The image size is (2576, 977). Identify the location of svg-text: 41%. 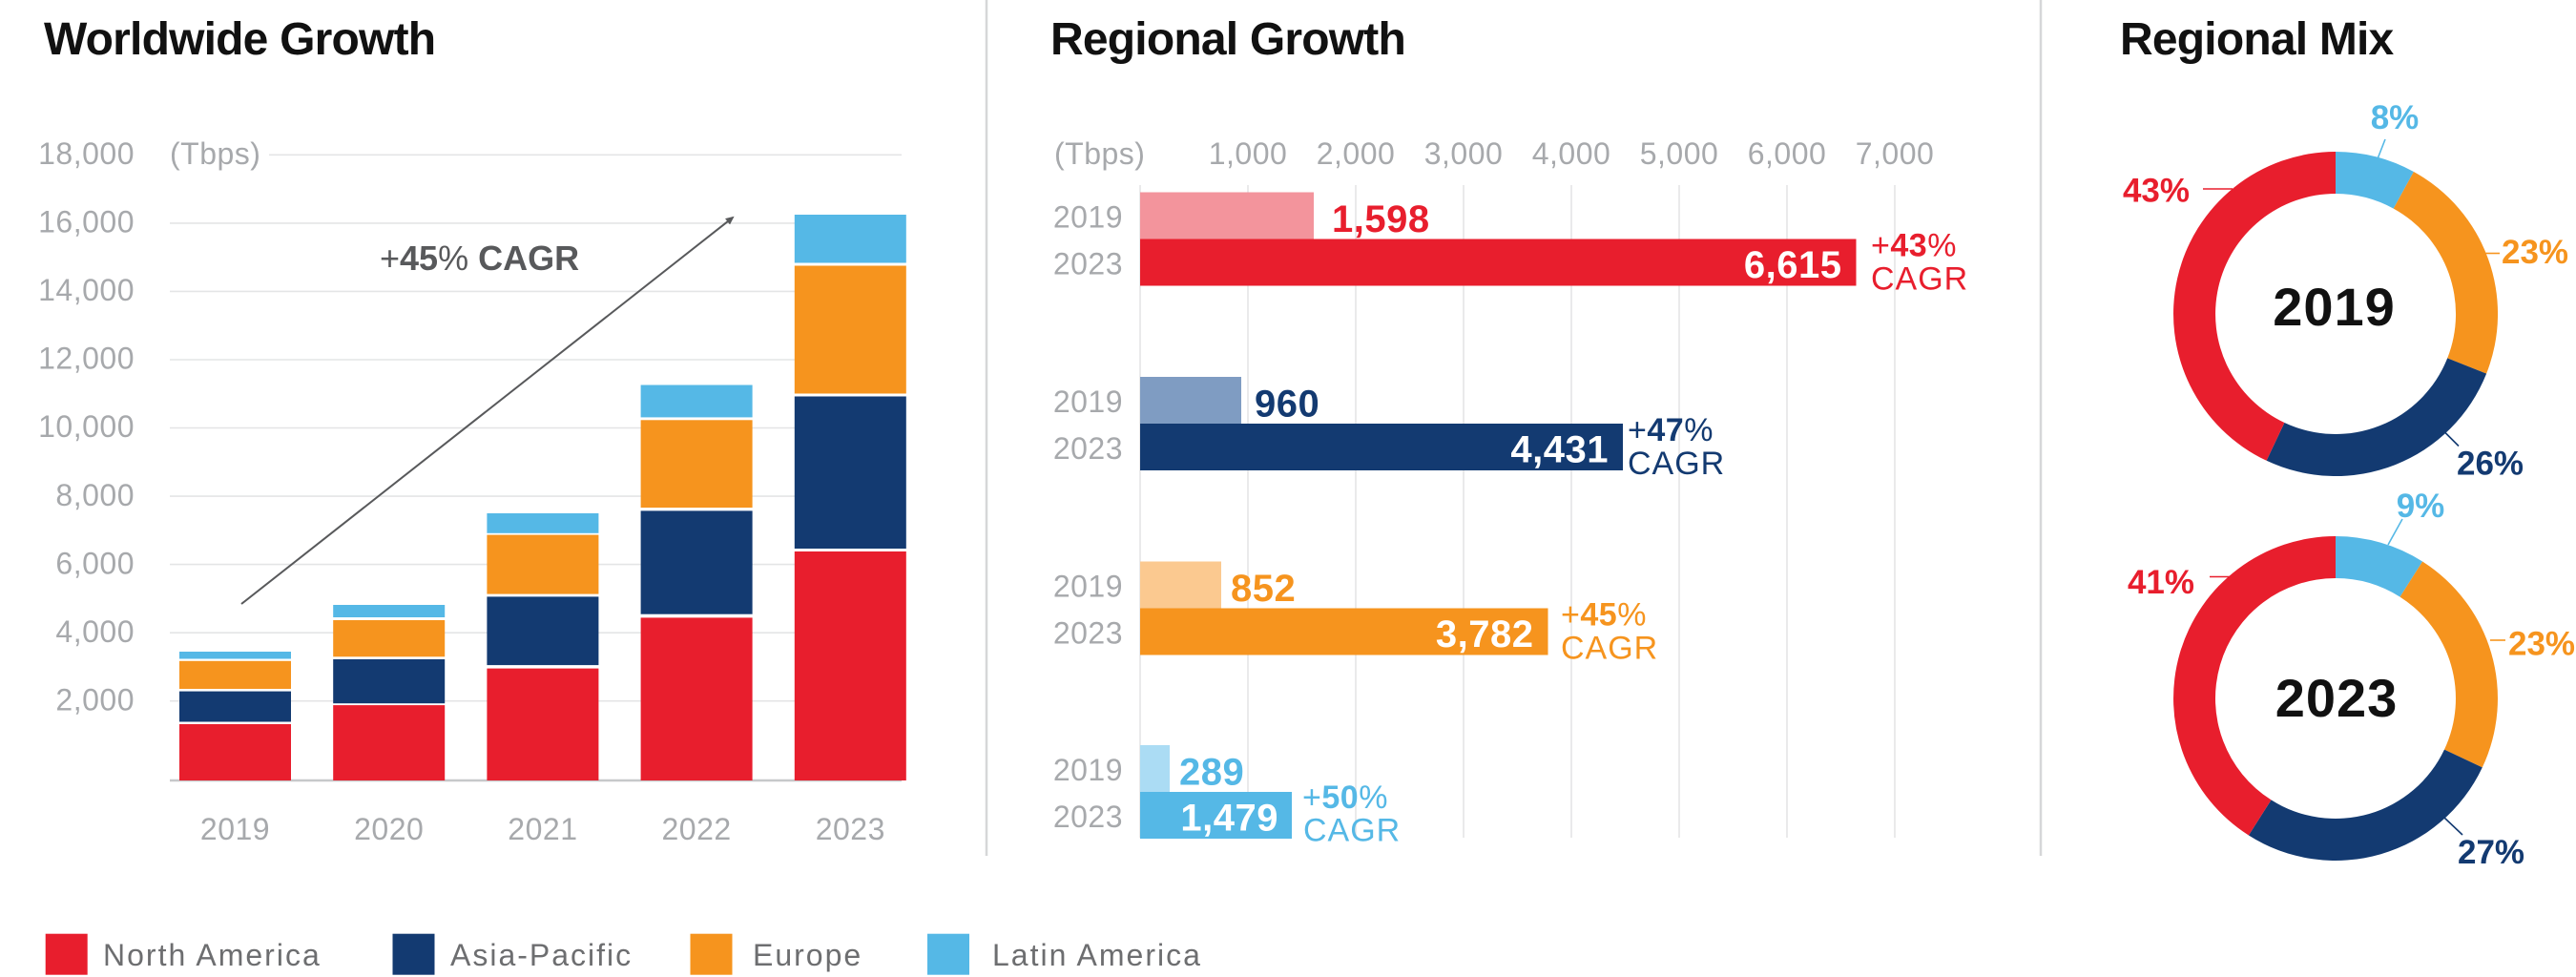
(2161, 582).